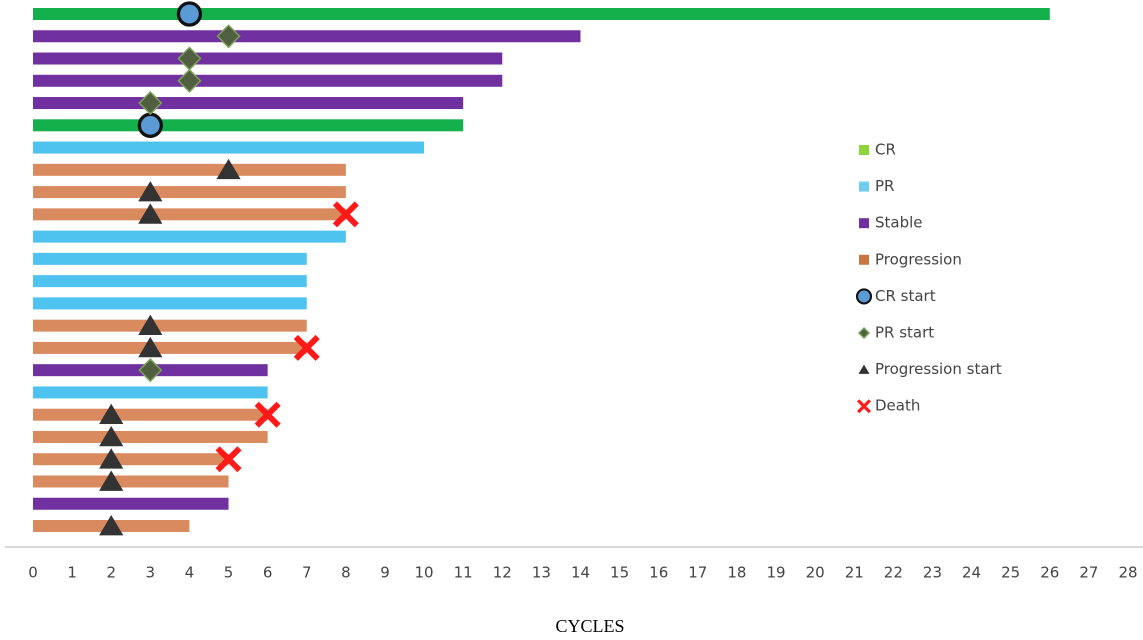 Image resolution: width=1143 pixels, height=640 pixels. What do you see at coordinates (1127, 573) in the screenshot?
I see `x-tick-label: 28` at bounding box center [1127, 573].